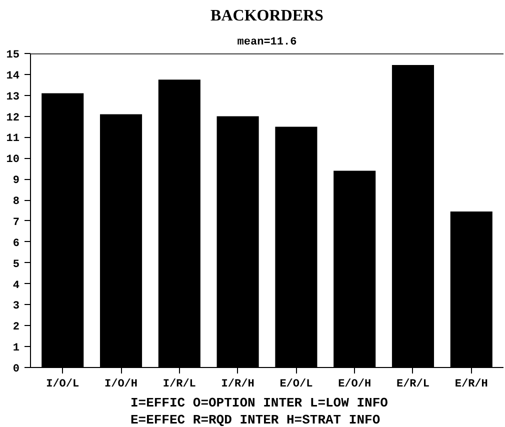  Describe the element at coordinates (297, 384) in the screenshot. I see `x-tick-label: E/O/L` at that location.